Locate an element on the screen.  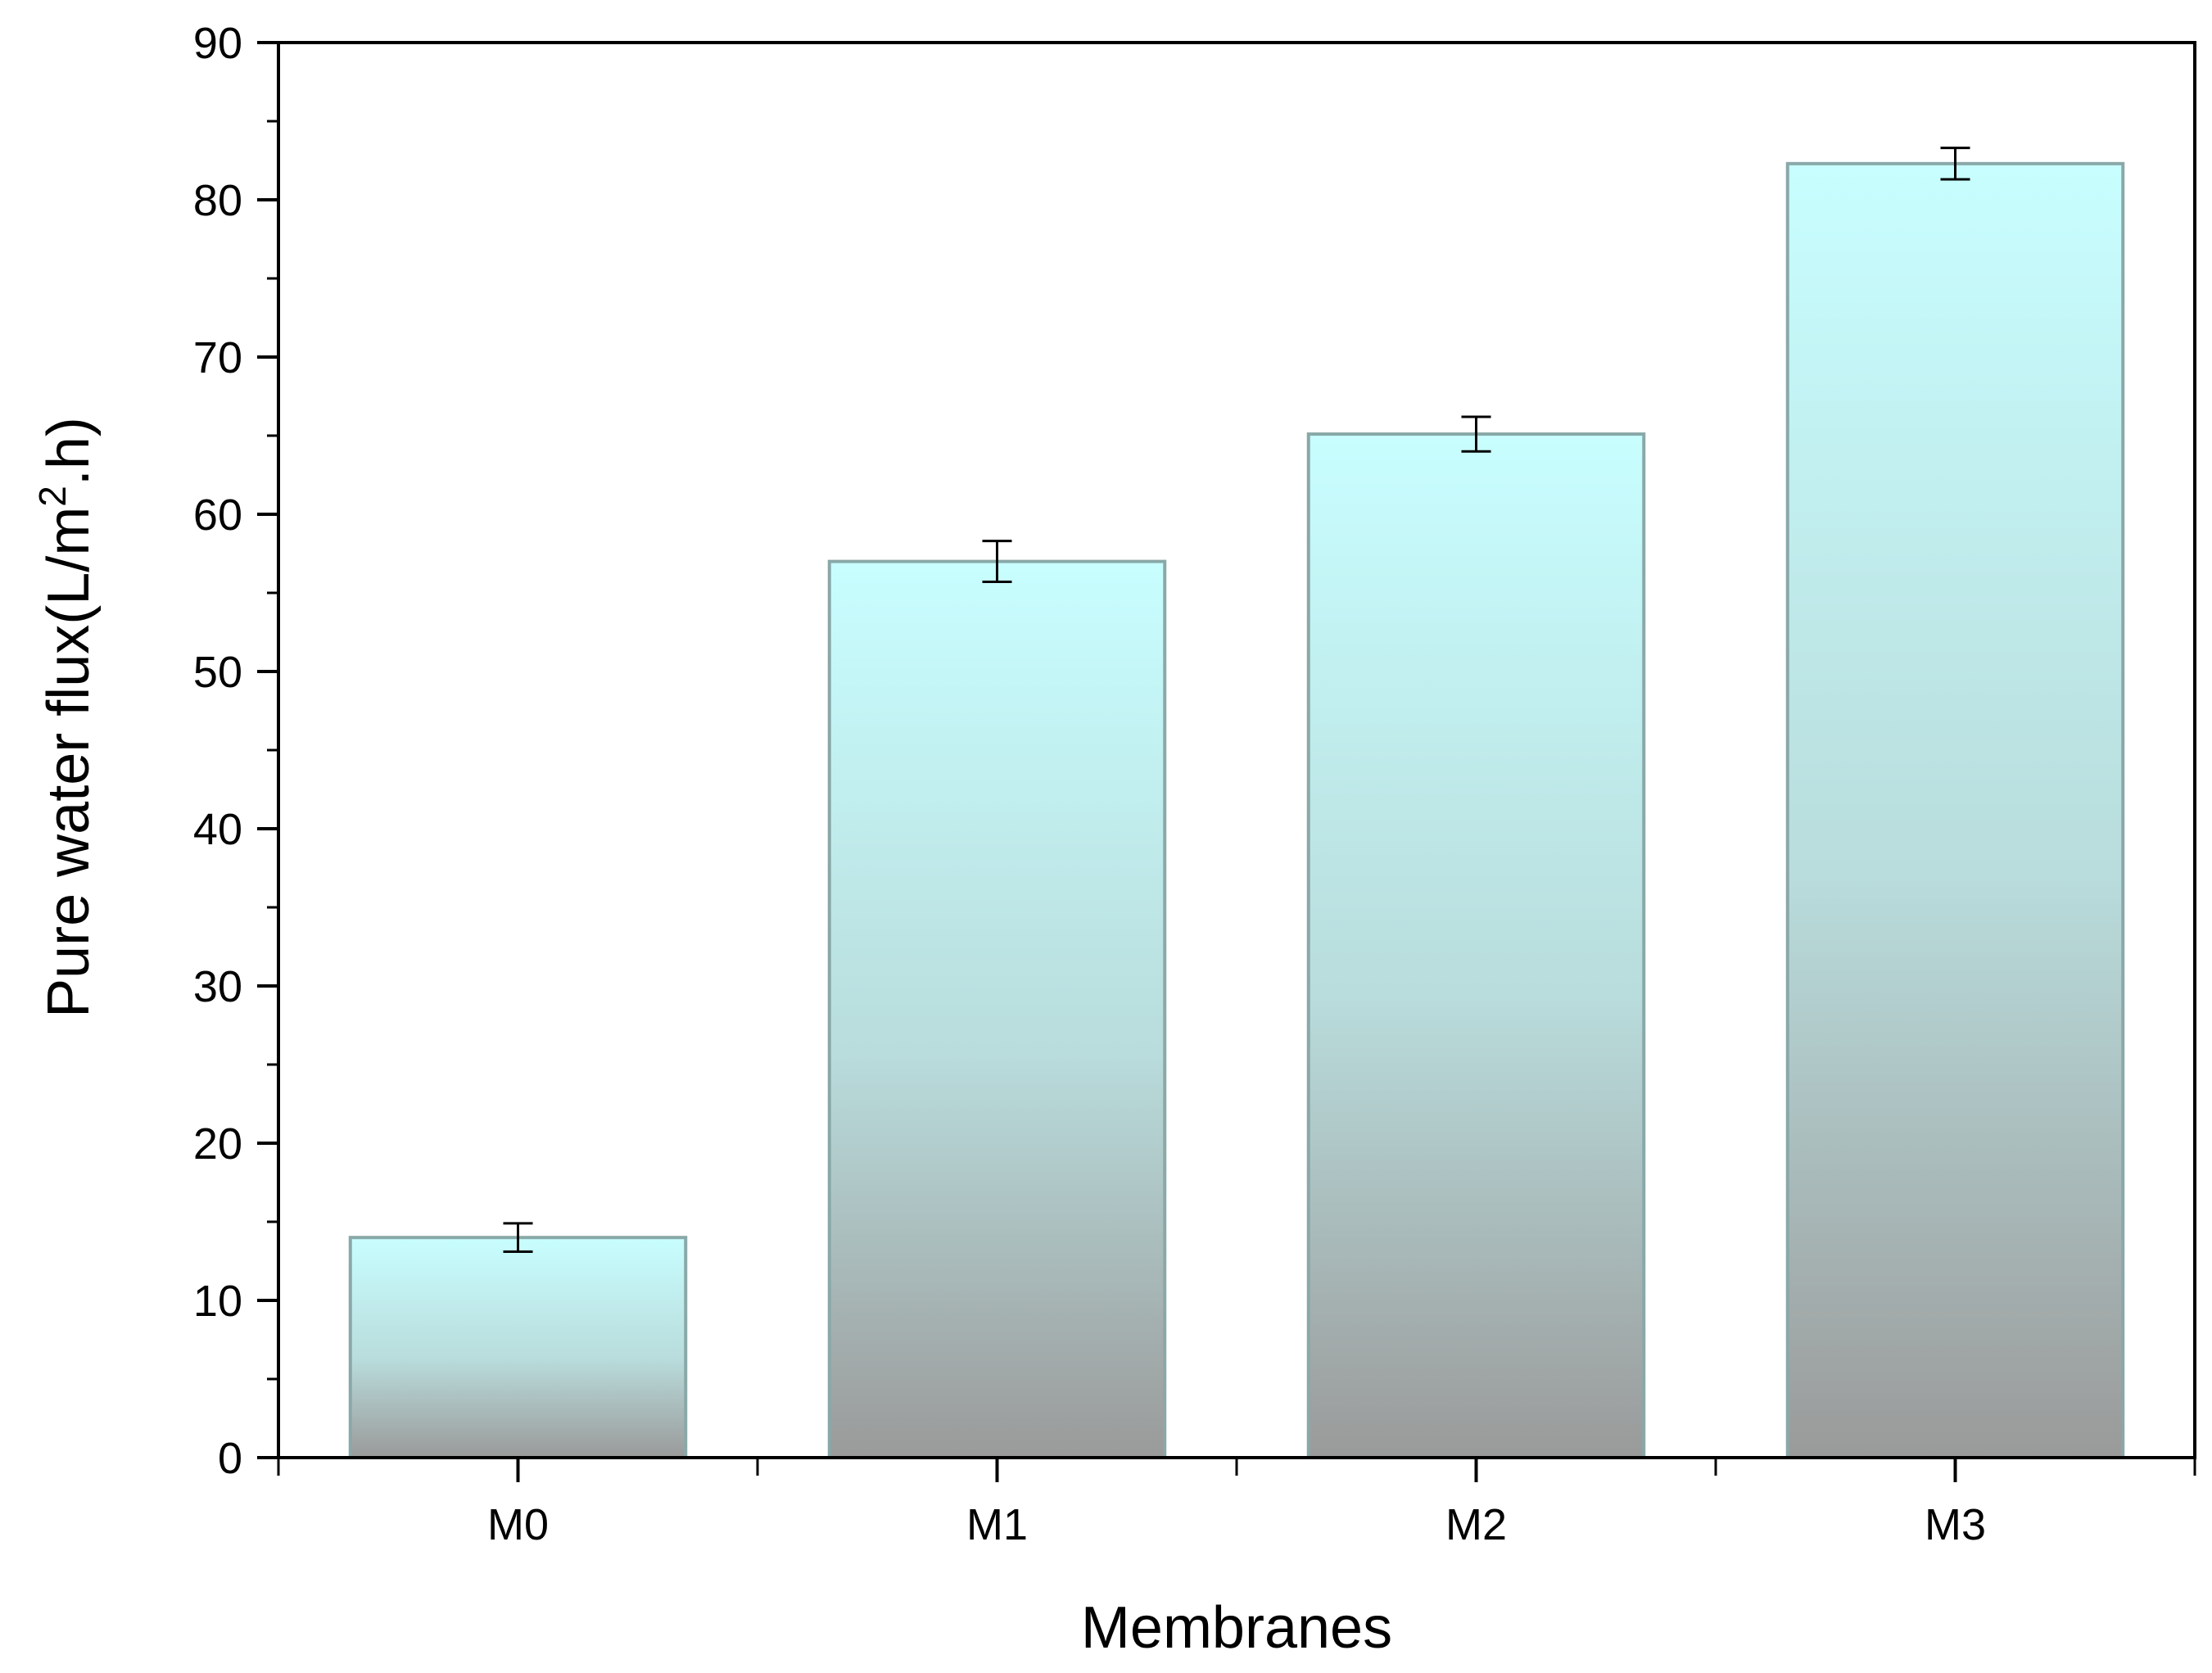
y-tick-label: 10 is located at coordinates (217, 1301).